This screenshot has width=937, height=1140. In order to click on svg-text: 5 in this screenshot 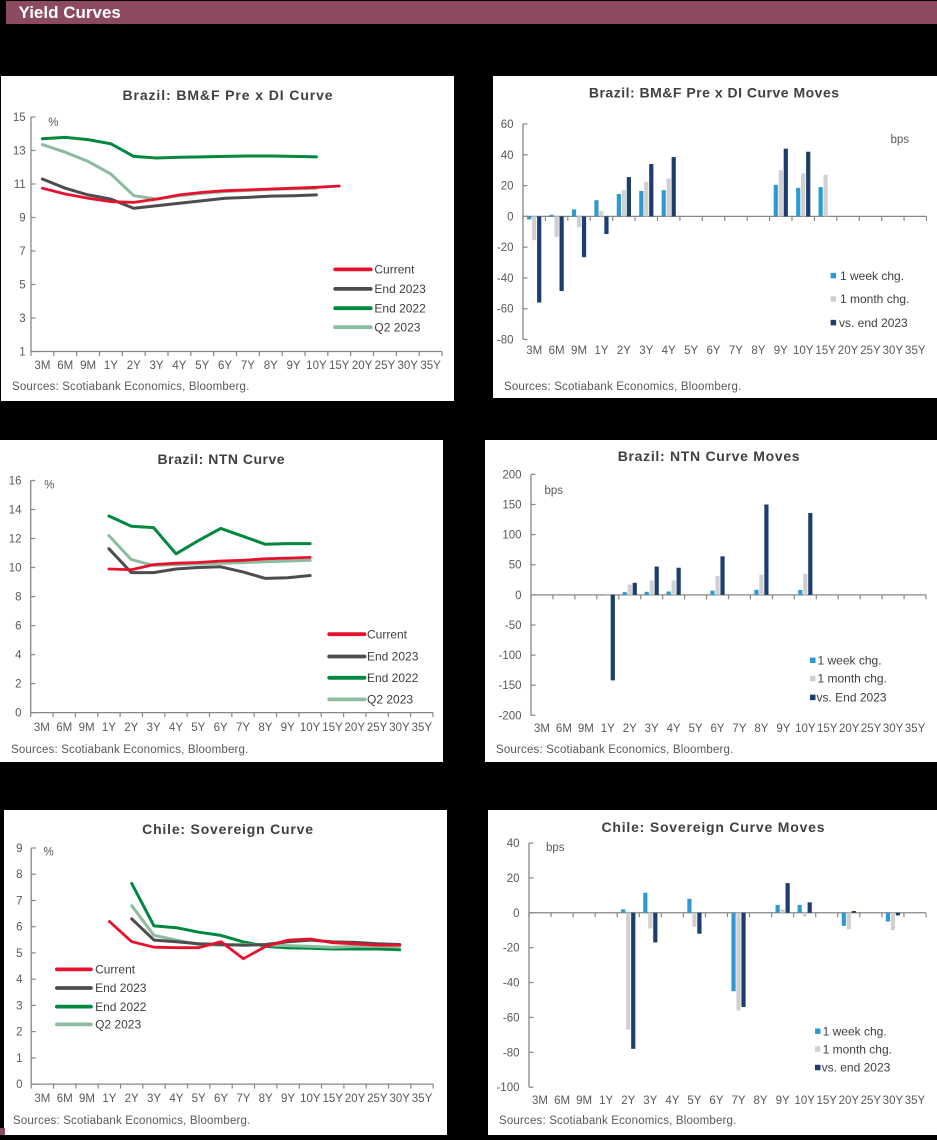, I will do `click(19, 954)`.